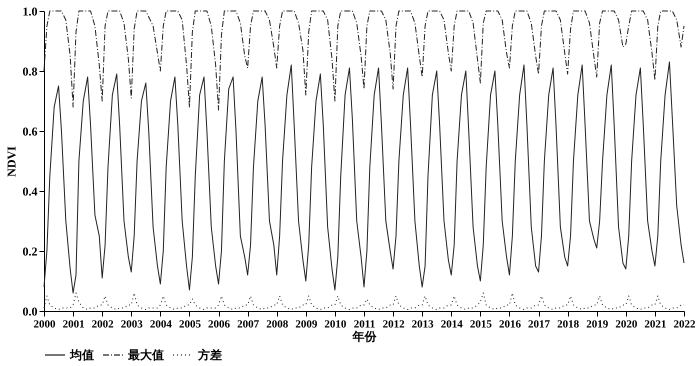 The width and height of the screenshot is (700, 366). Describe the element at coordinates (248, 324) in the screenshot. I see `x-tick-label: 2007` at that location.